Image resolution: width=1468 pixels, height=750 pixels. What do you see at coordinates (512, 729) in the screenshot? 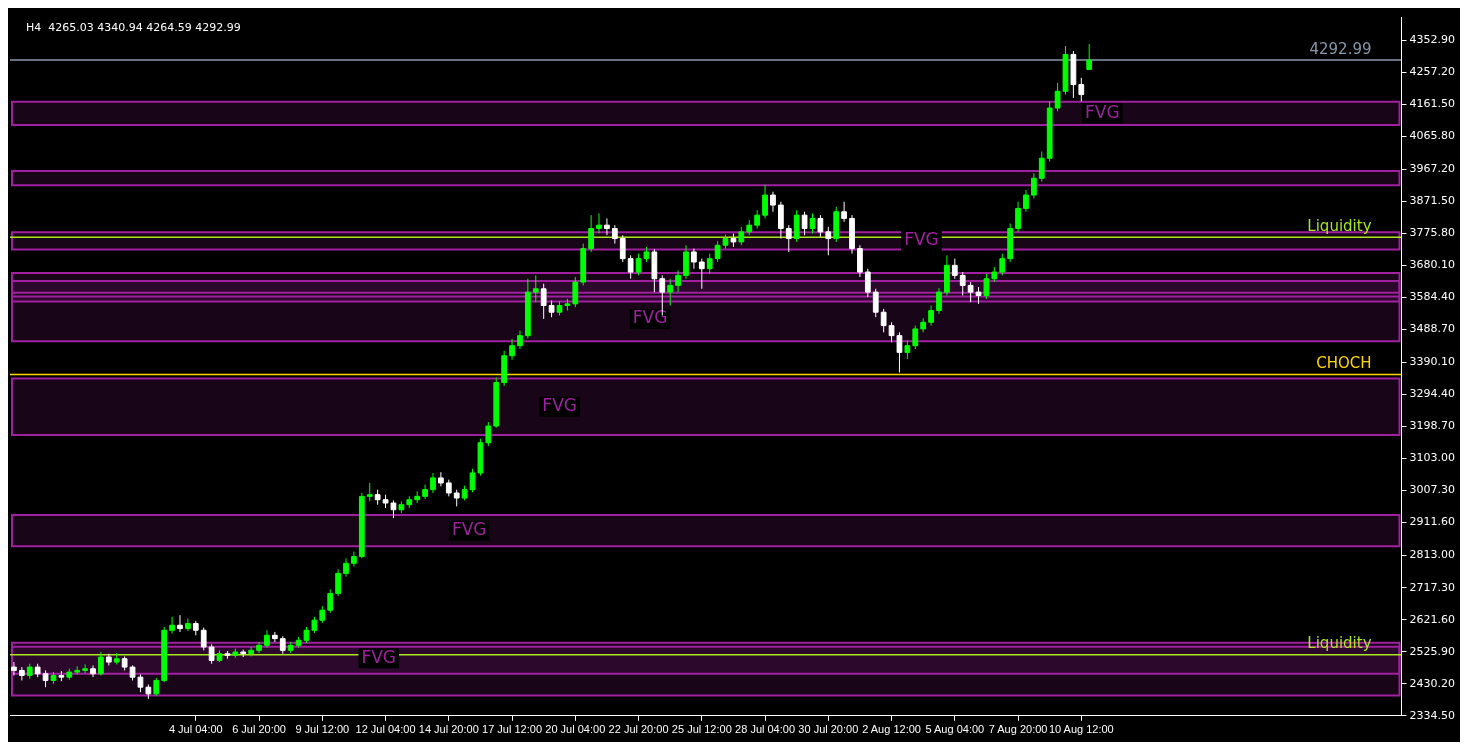
I see `x-tick-label: 17 Jul 12:00` at bounding box center [512, 729].